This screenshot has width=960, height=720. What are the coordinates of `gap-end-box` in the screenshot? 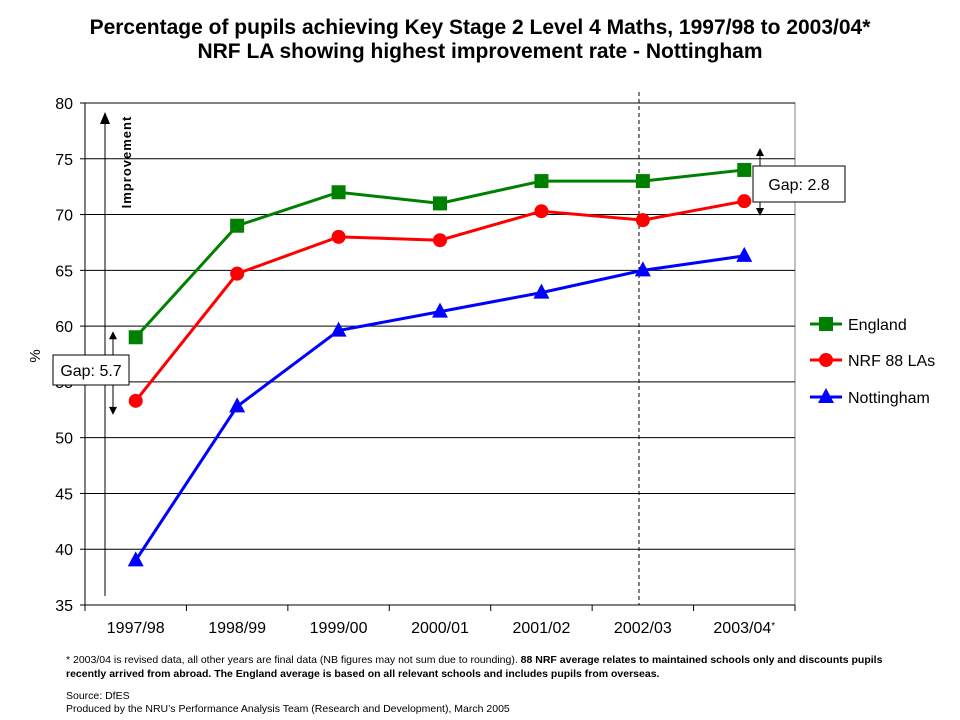 It's located at (799, 184).